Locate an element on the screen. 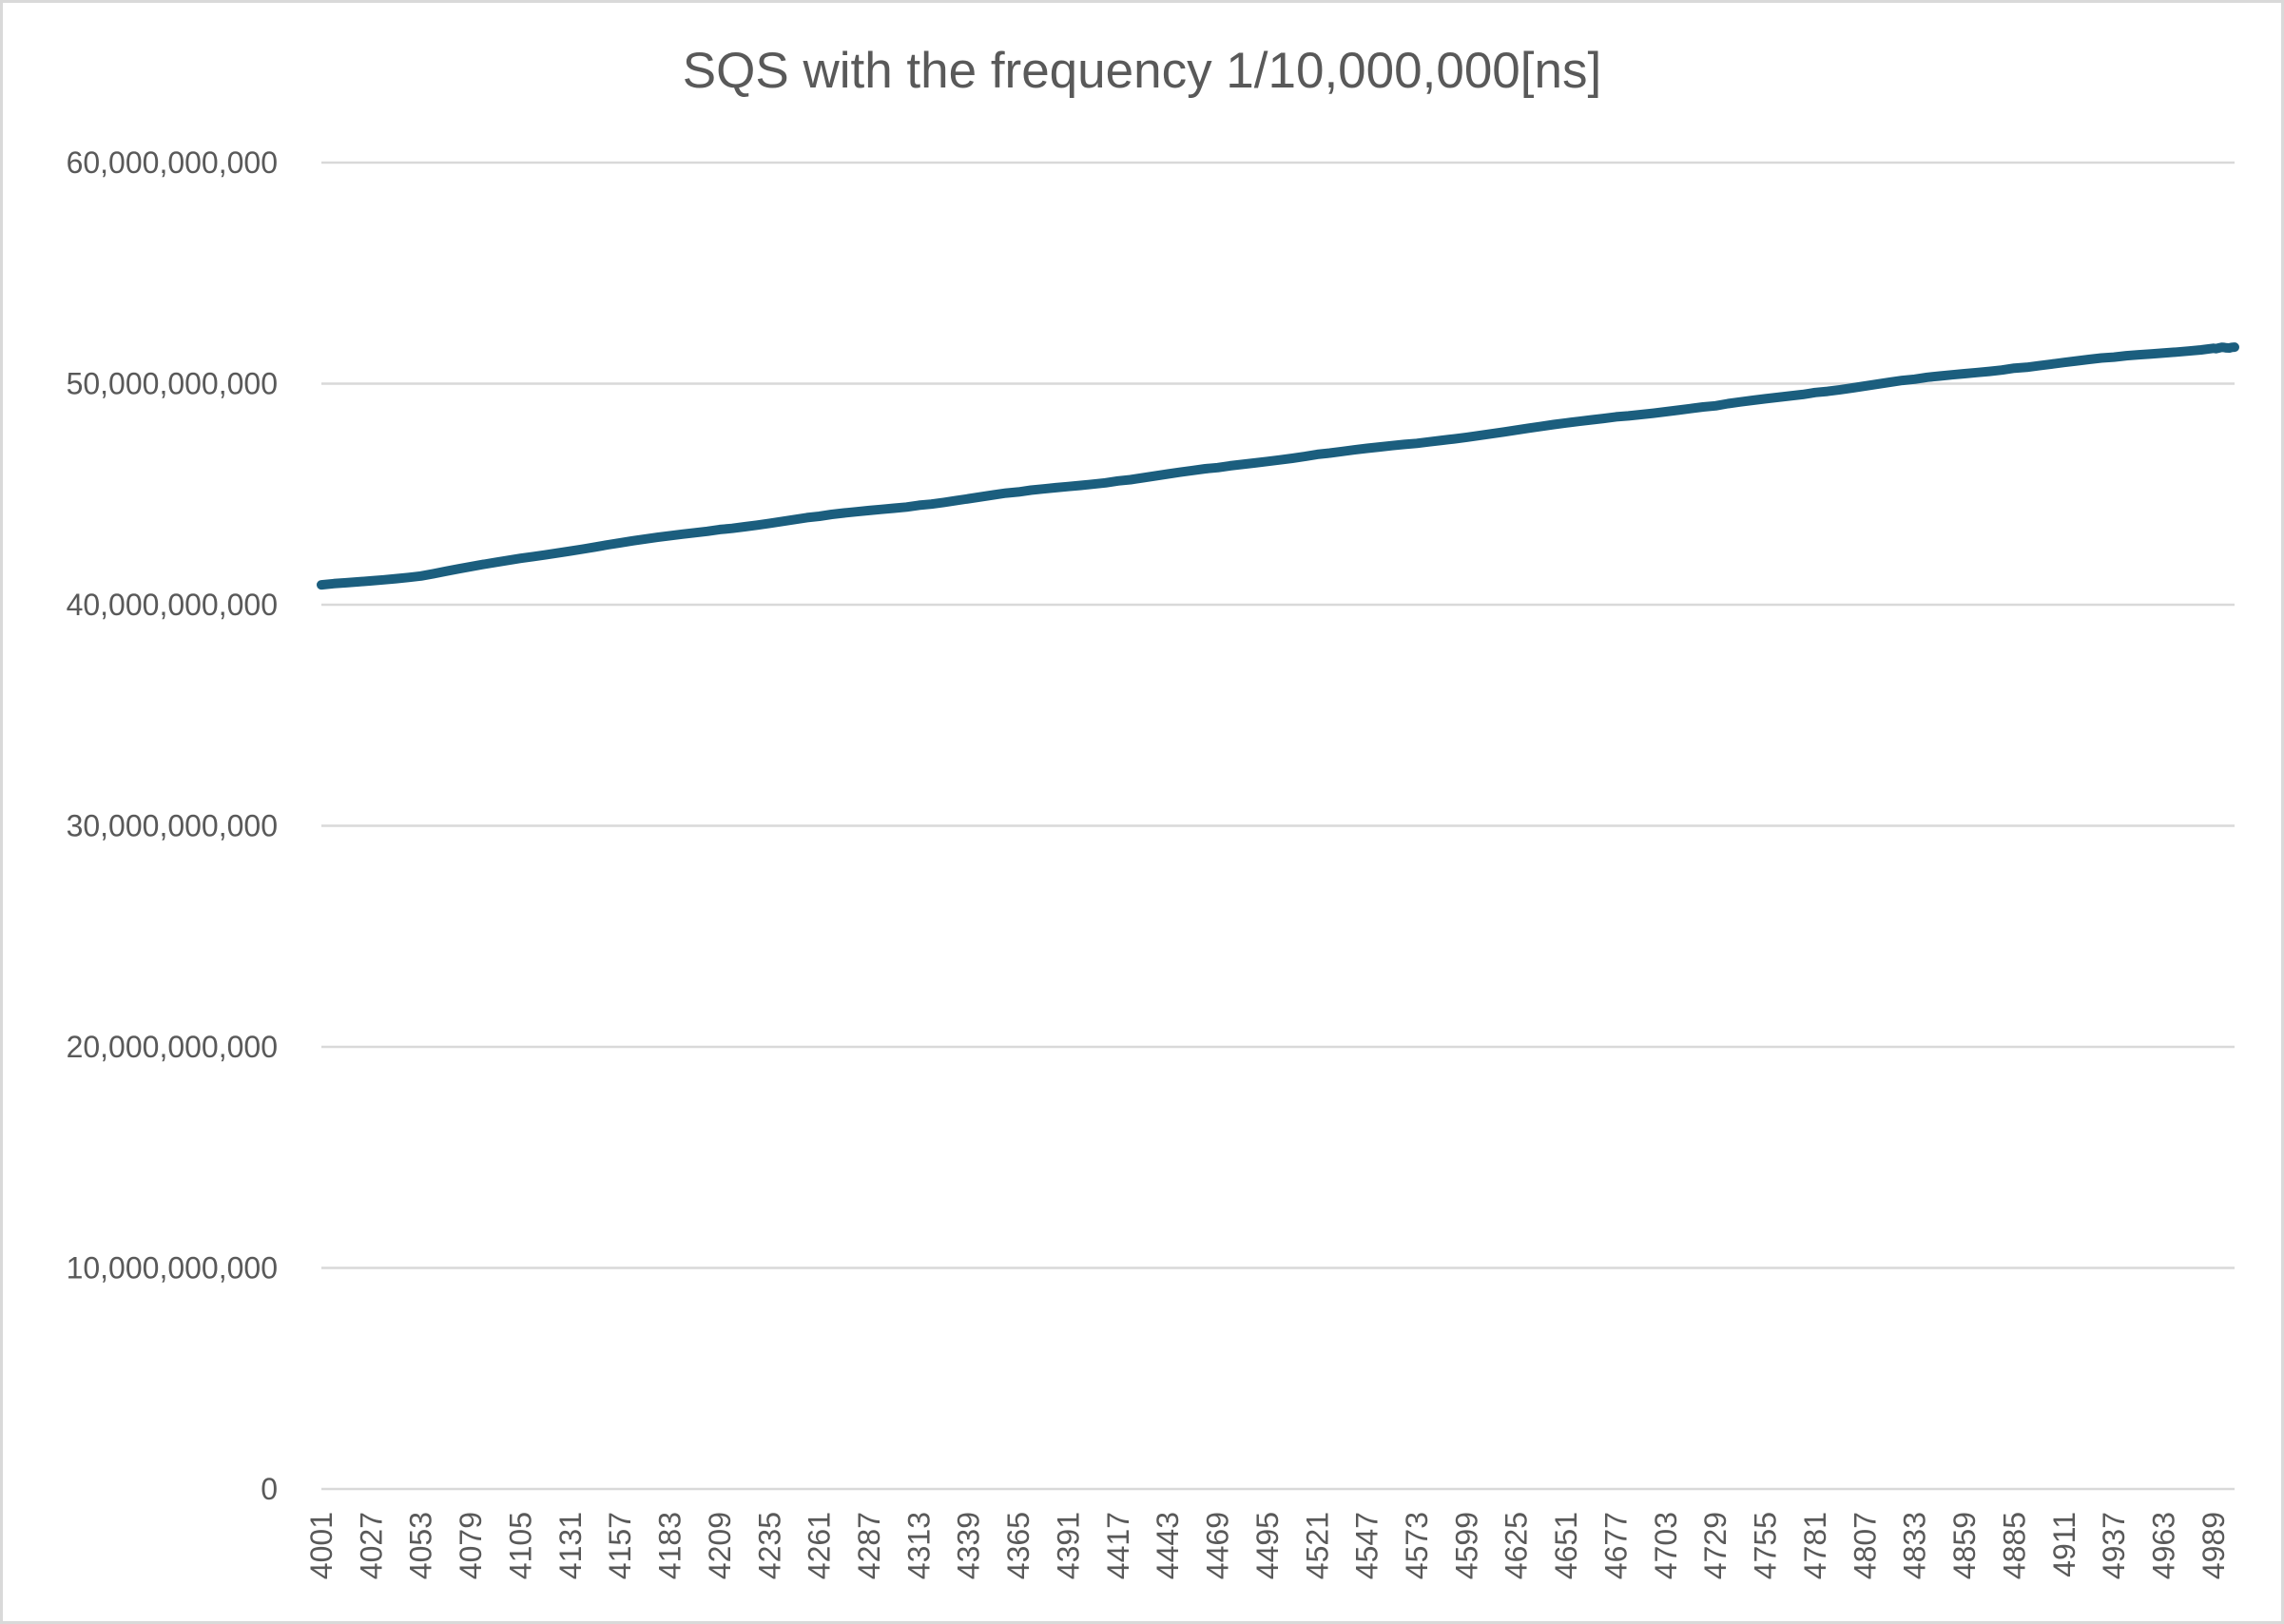 This screenshot has width=2284, height=1624. x-tick-label: 4313 is located at coordinates (919, 1545).